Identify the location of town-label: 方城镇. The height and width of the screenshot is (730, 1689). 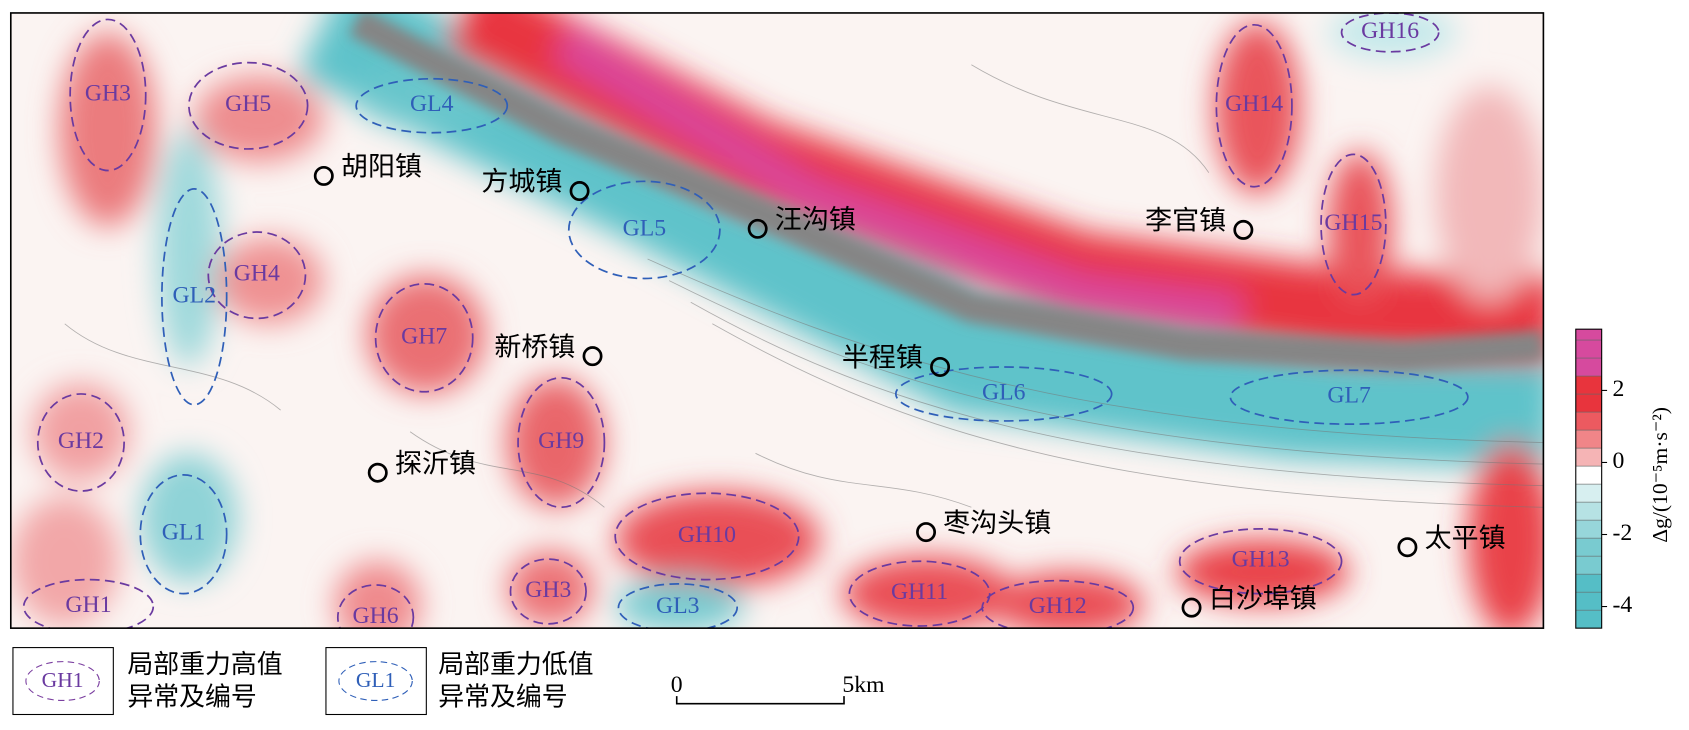
(521, 182).